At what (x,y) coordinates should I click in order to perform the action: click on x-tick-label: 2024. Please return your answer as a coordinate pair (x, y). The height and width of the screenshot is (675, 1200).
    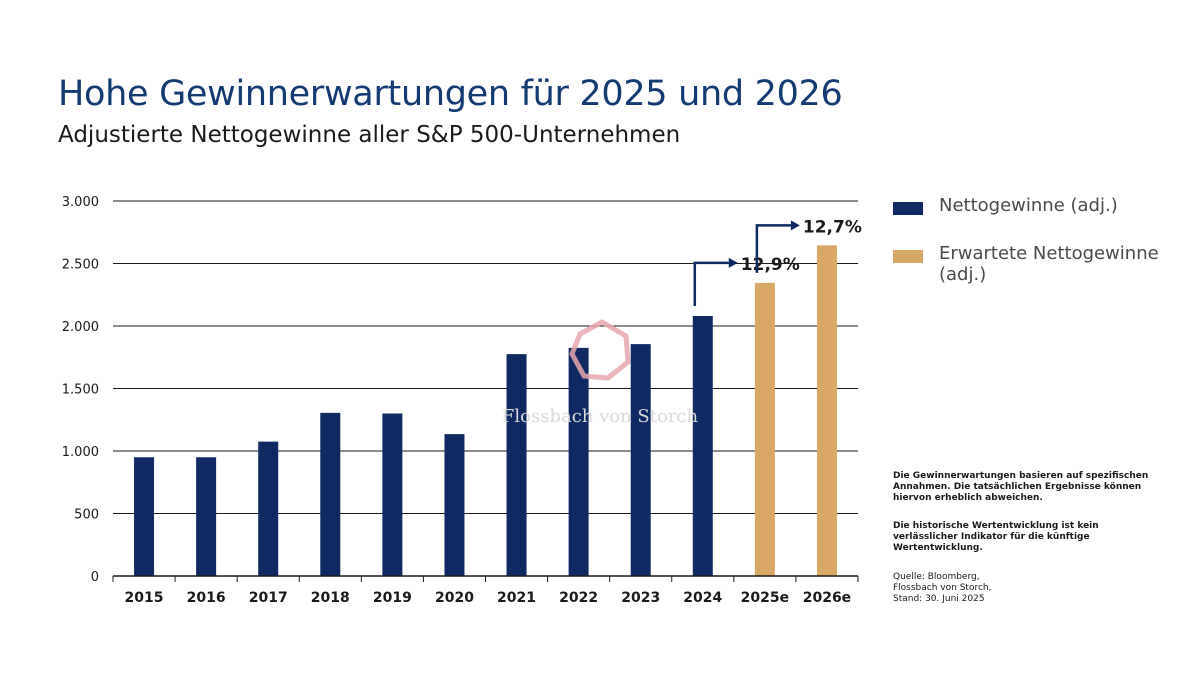
    Looking at the image, I should click on (702, 598).